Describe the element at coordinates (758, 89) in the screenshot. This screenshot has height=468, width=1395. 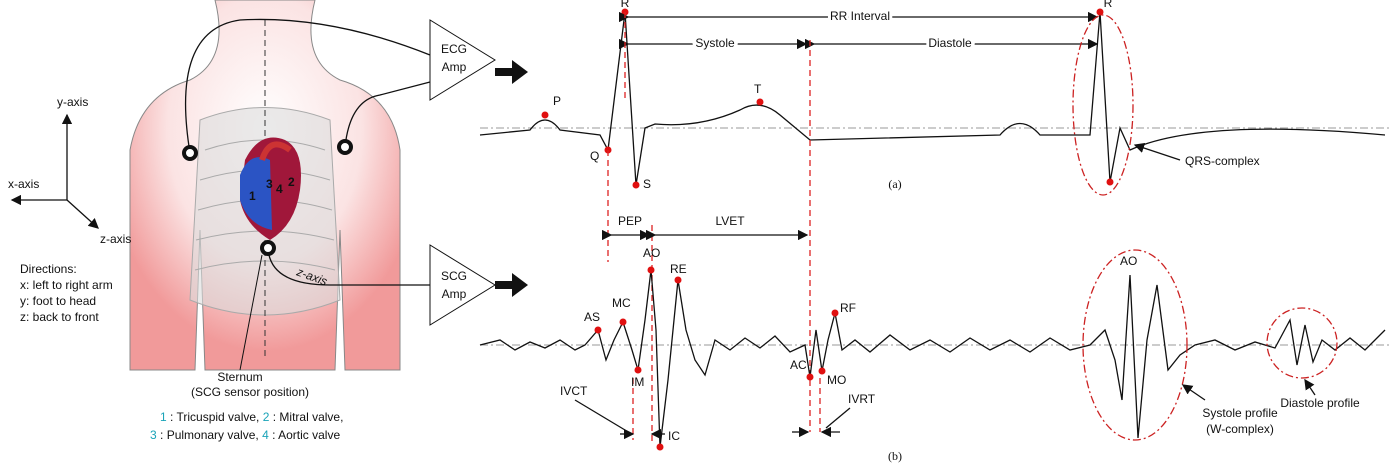
I see `point-label: T` at that location.